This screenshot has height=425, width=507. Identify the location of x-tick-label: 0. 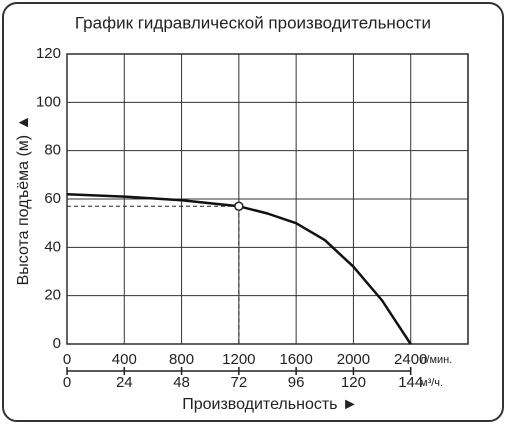
(67, 359).